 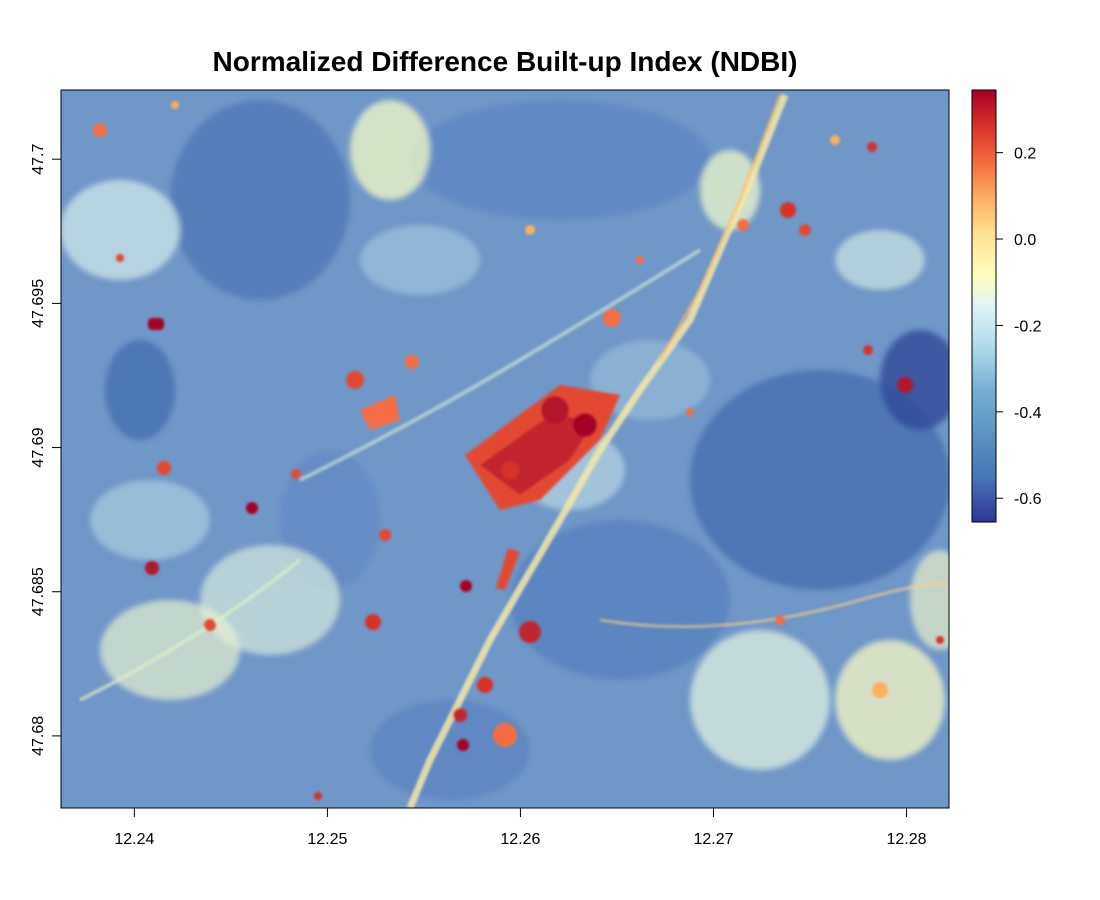 I want to click on y-tick-label: 47.68, so click(x=38, y=736).